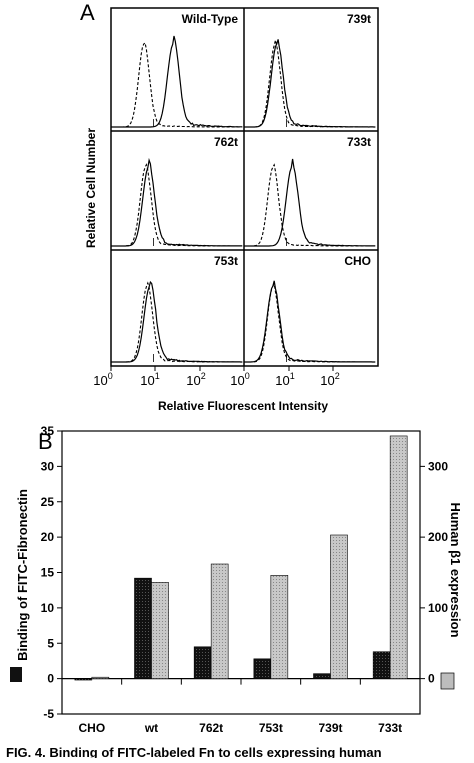  Describe the element at coordinates (359, 142) in the screenshot. I see `histogram-title-733t: 733t` at that location.